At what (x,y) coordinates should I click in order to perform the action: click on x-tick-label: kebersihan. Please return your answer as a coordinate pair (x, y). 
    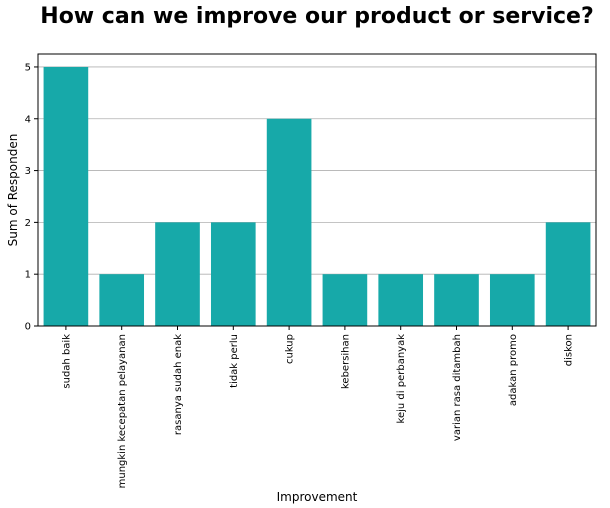
    Looking at the image, I should click on (345, 361).